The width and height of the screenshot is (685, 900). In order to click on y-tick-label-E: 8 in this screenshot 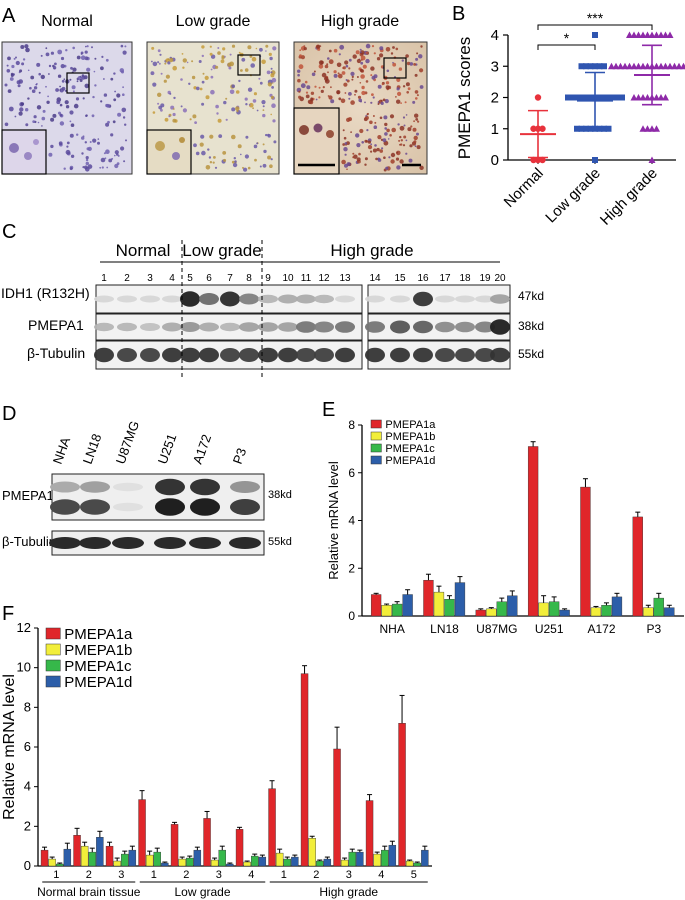, I will do `click(351, 425)`.